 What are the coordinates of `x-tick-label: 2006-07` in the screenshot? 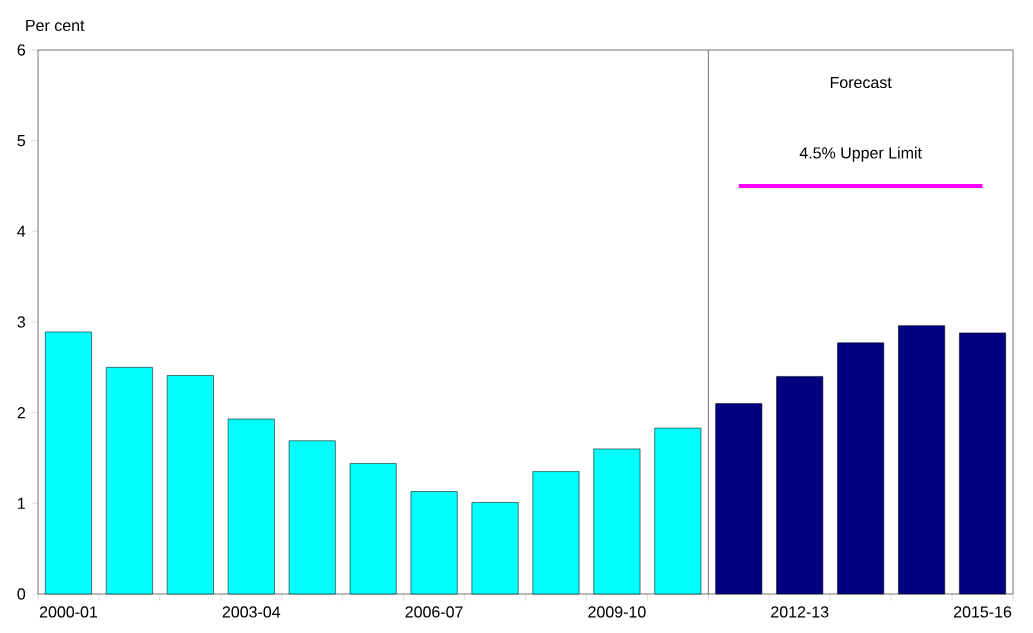 It's located at (434, 612).